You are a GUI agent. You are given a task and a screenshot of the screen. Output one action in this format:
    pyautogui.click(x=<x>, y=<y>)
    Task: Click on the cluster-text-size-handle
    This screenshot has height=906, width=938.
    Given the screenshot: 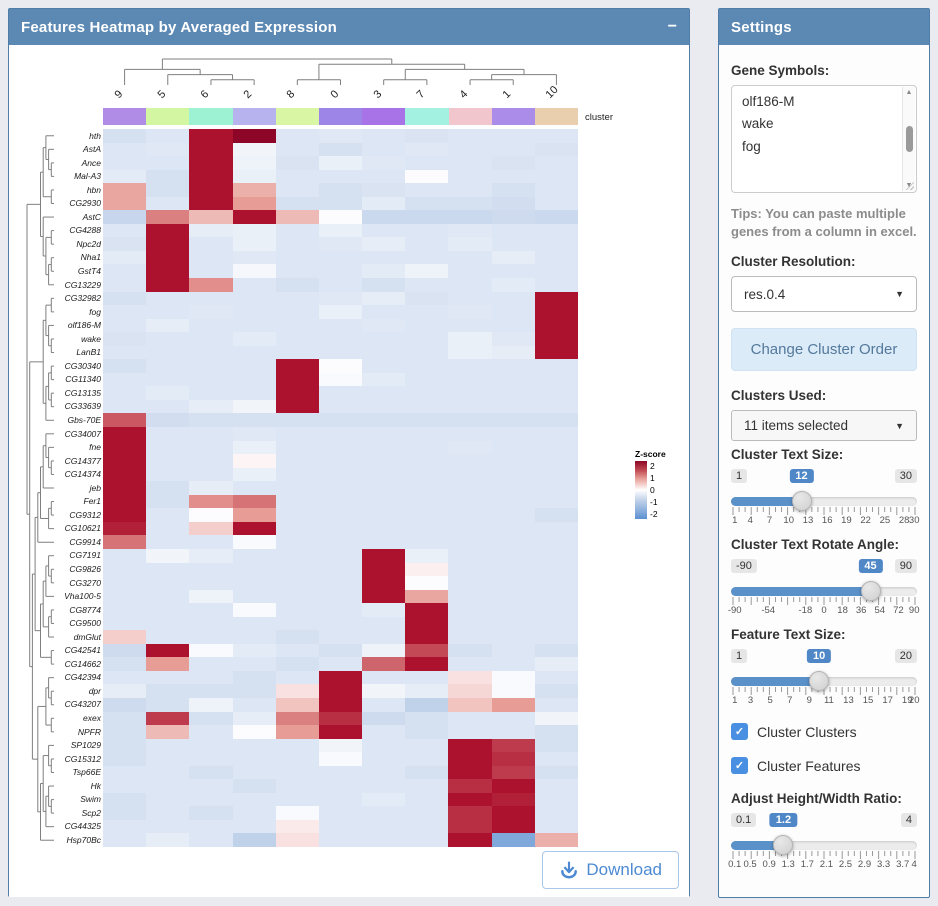 What is the action you would take?
    pyautogui.click(x=801, y=501)
    